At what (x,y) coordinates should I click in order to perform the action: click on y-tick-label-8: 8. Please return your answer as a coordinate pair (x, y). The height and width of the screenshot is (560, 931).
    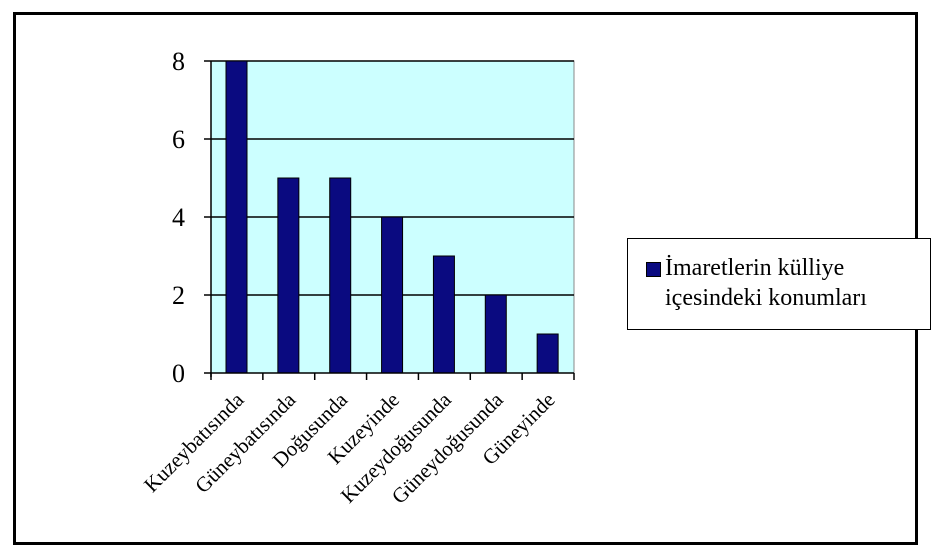
    Looking at the image, I should click on (178, 61).